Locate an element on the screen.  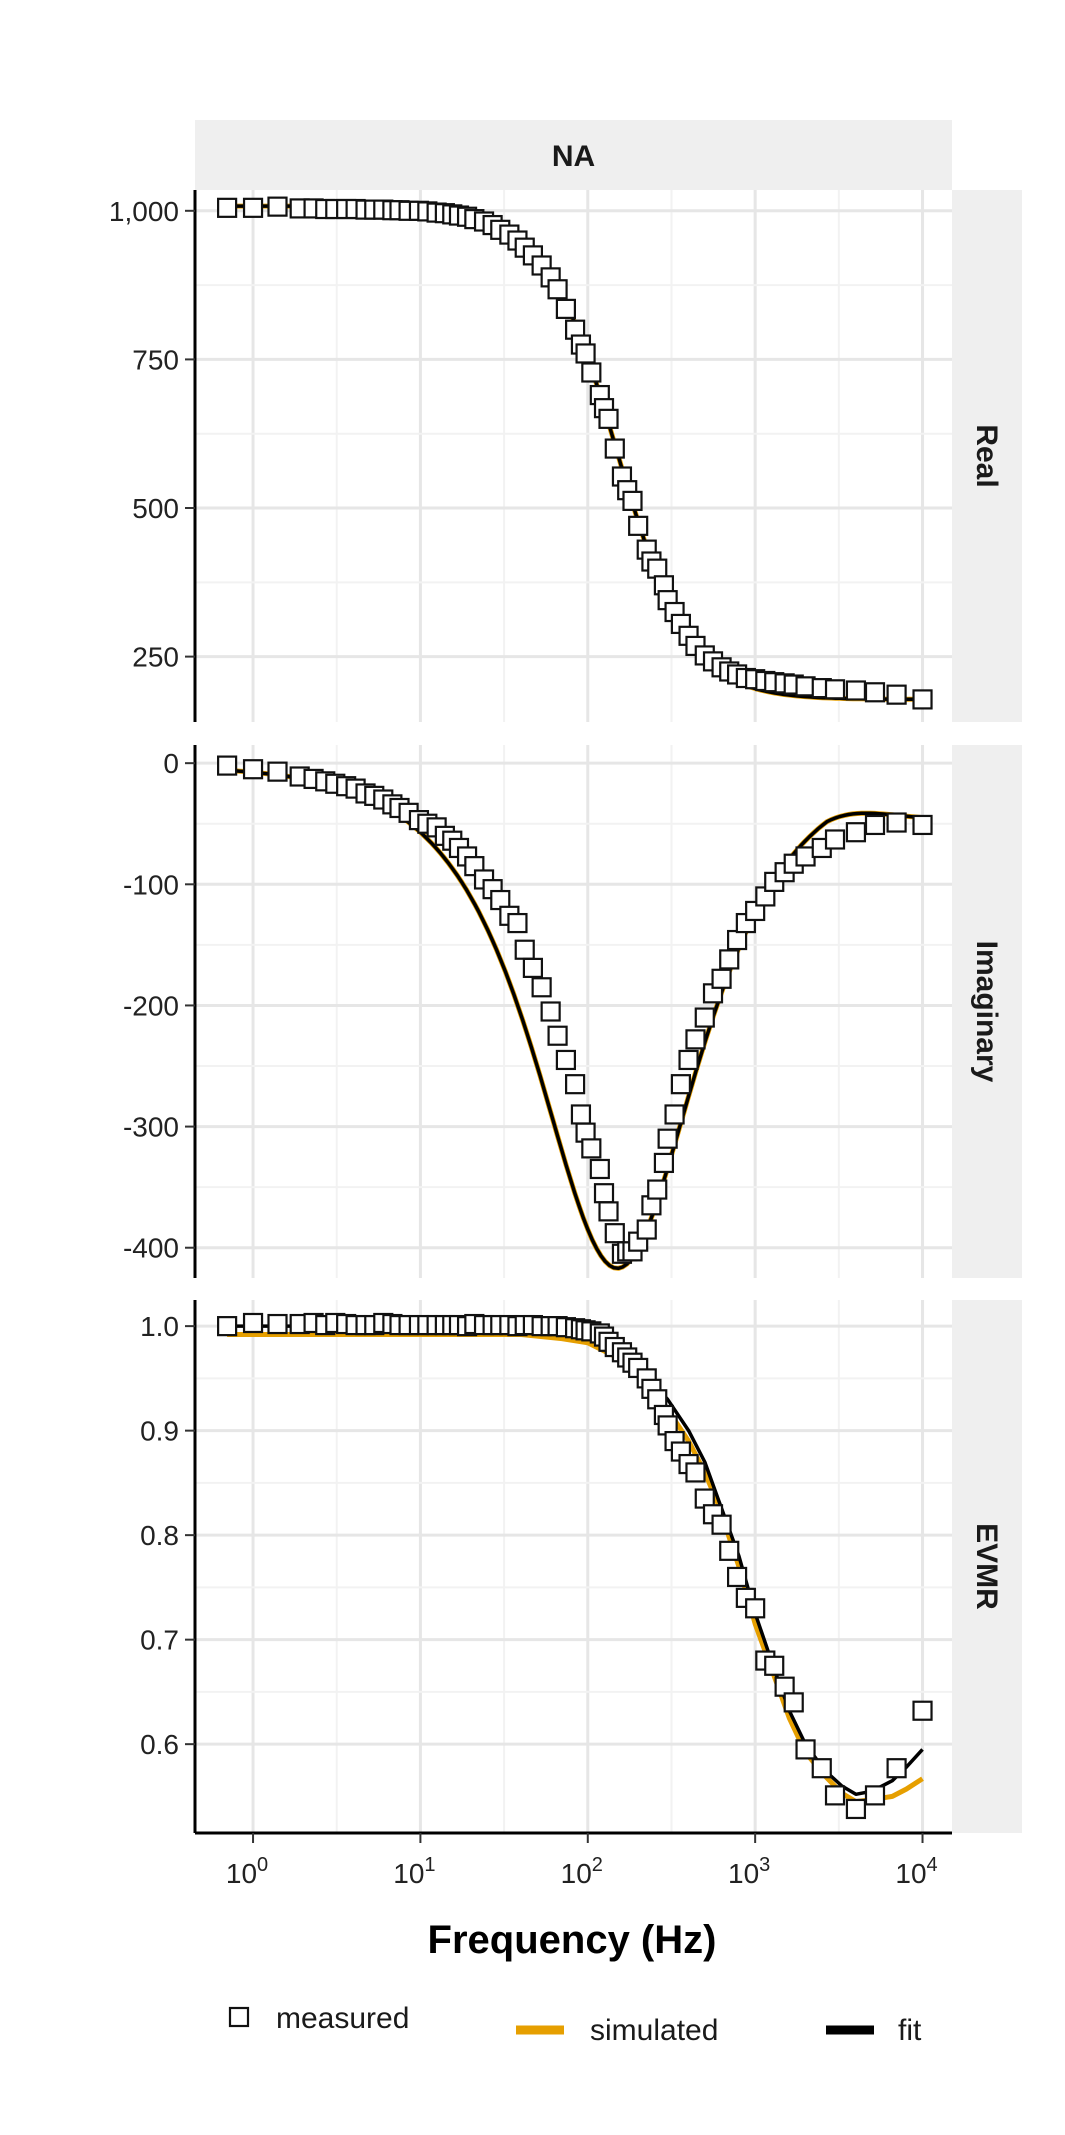
x-tick-exponent: 4 is located at coordinates (932, 1865).